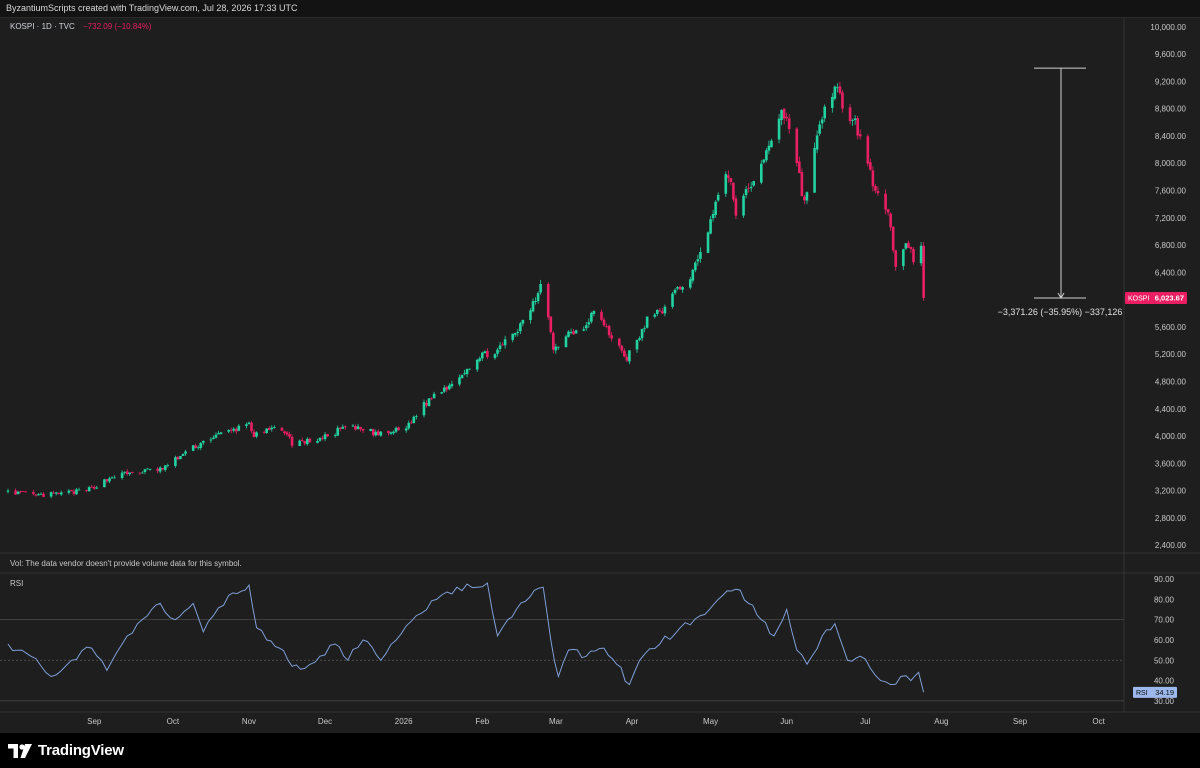 The width and height of the screenshot is (1200, 768). Describe the element at coordinates (404, 721) in the screenshot. I see `time-tick-label: 2026` at that location.